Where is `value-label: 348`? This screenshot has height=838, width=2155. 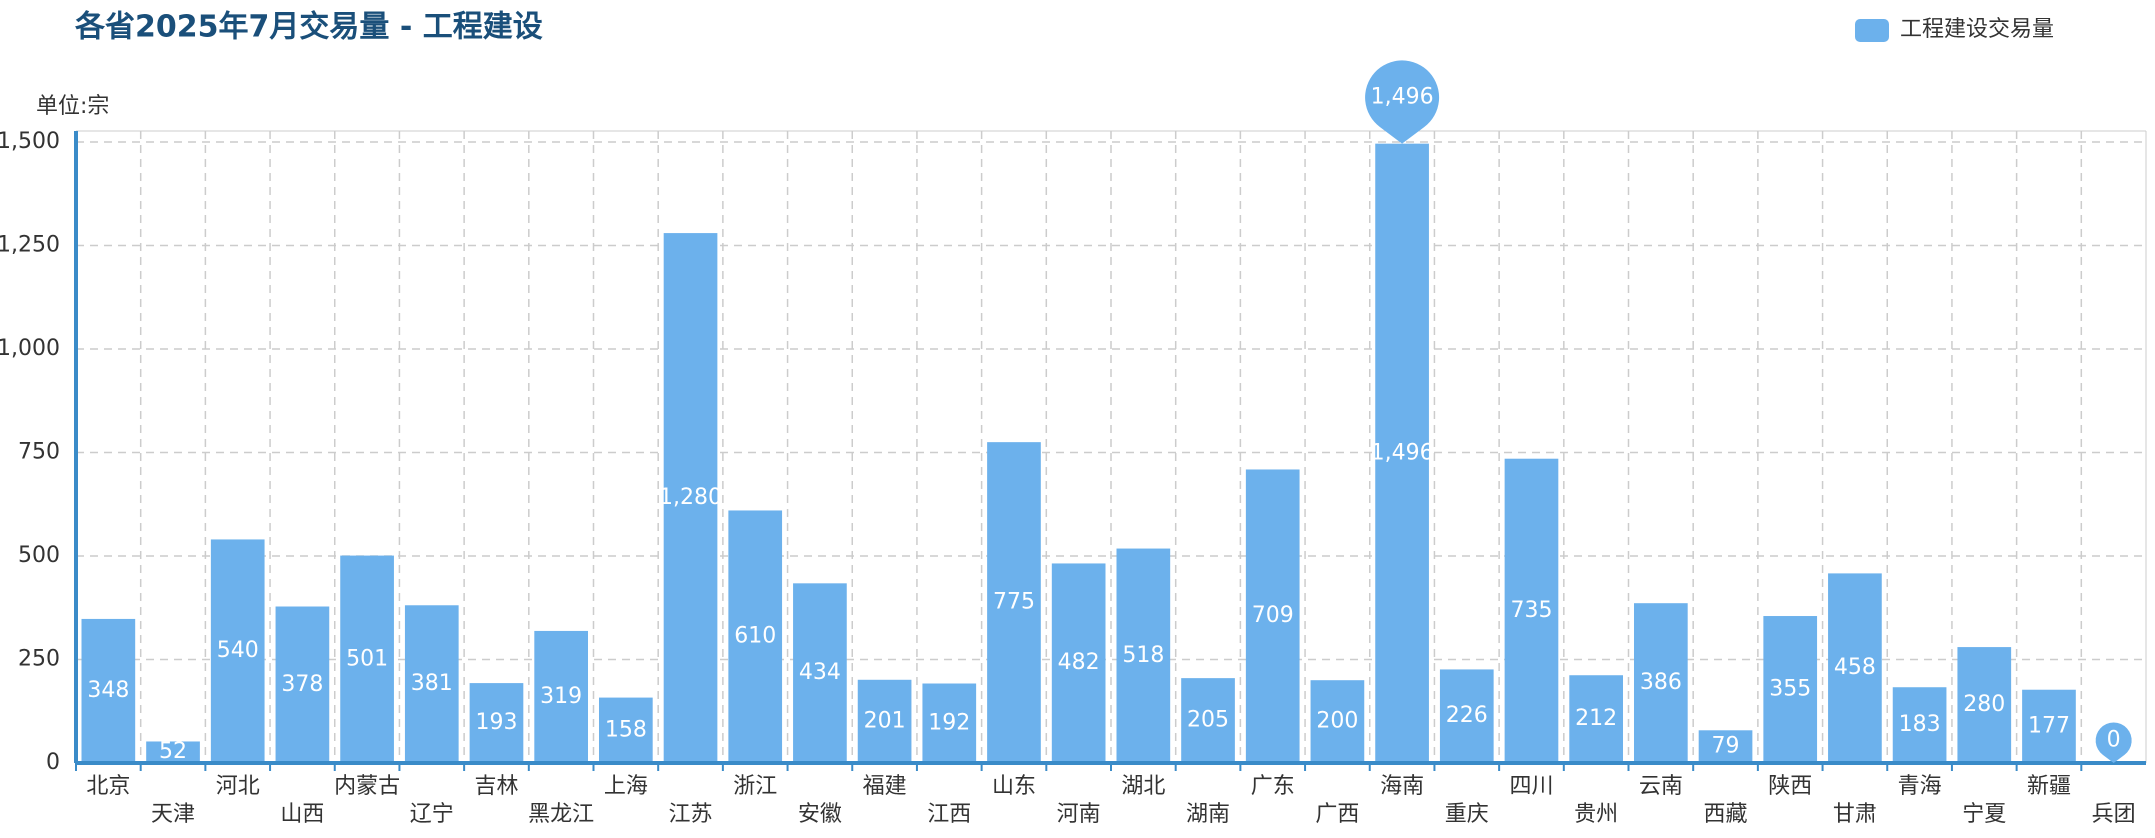
value-label: 348 is located at coordinates (108, 690).